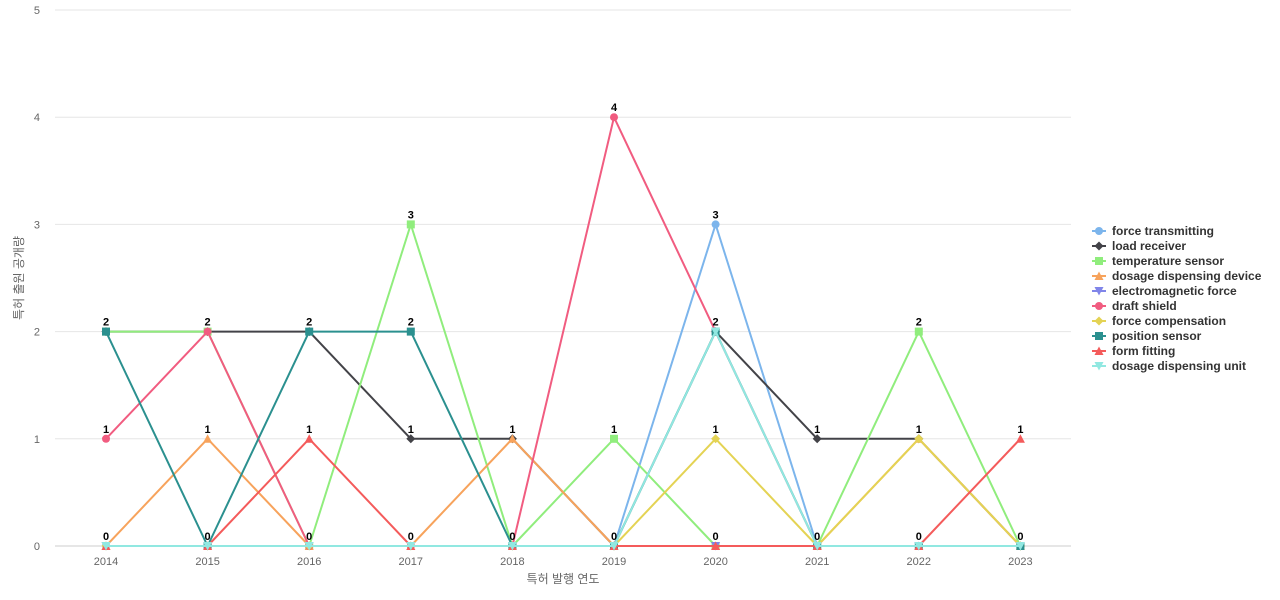 The height and width of the screenshot is (600, 1280). I want to click on legend-item: position sensor, so click(1147, 336).